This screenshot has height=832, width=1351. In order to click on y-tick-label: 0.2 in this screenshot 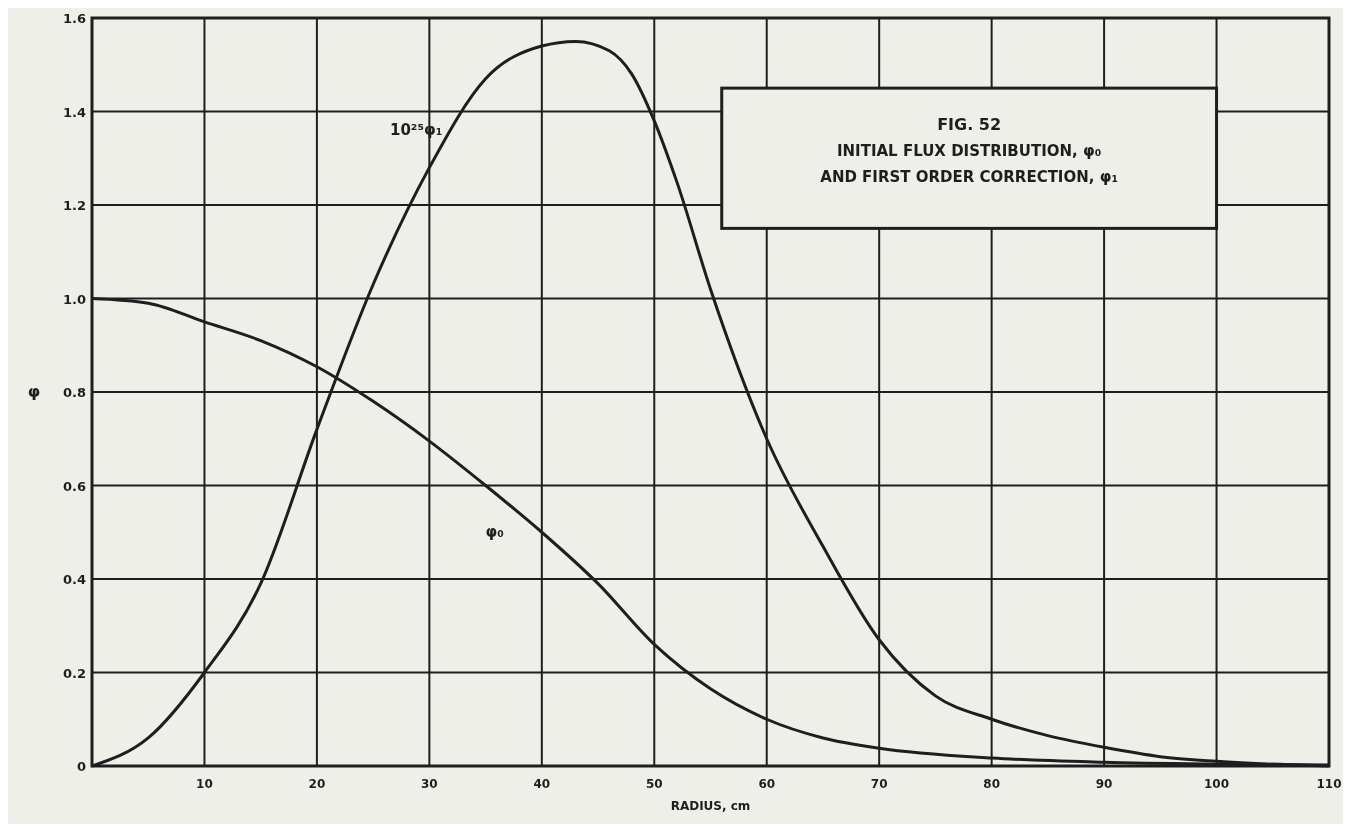, I will do `click(74, 673)`.